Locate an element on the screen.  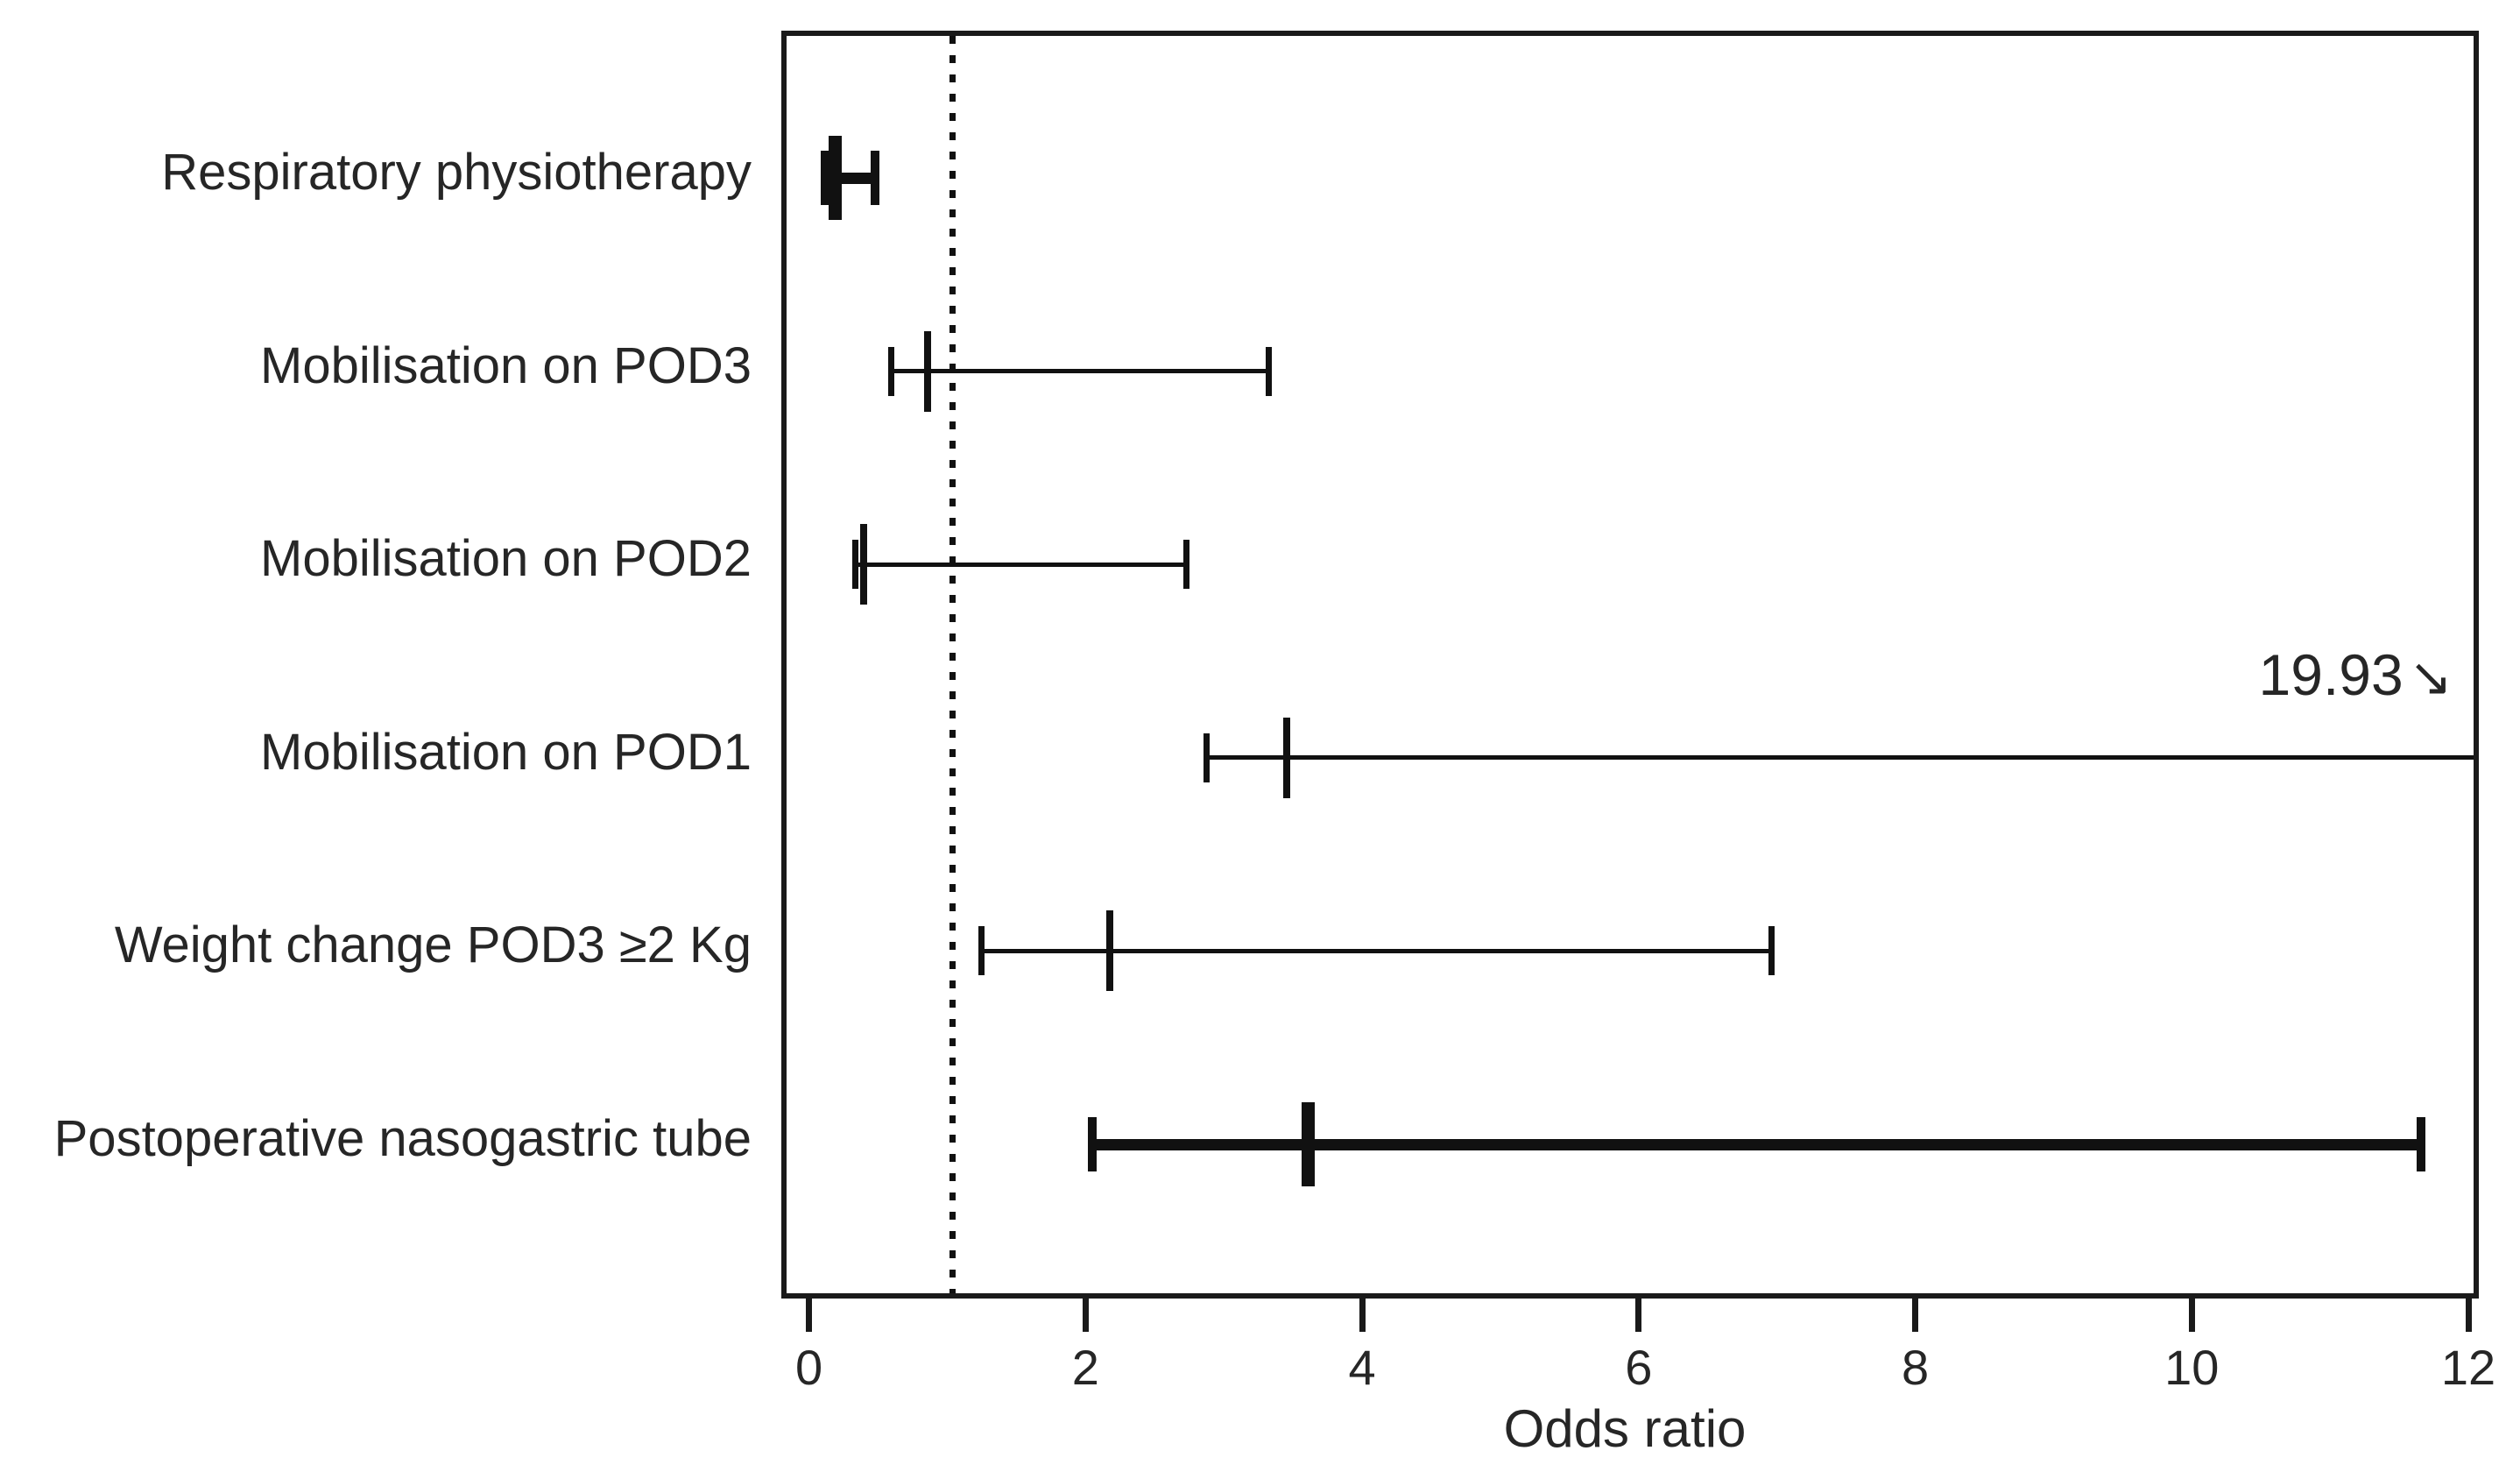
x-axis-tick-label: 4 is located at coordinates (1362, 1368).